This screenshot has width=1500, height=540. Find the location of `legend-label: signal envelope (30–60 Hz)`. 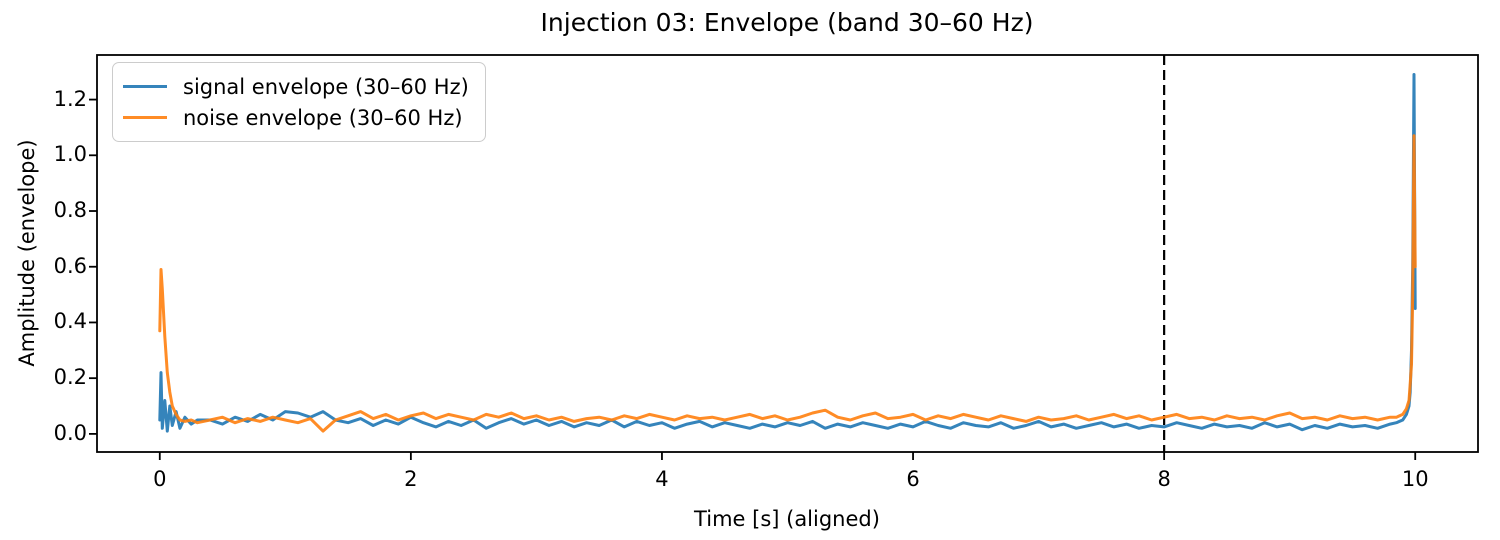

legend-label: signal envelope (30–60 Hz) is located at coordinates (326, 86).